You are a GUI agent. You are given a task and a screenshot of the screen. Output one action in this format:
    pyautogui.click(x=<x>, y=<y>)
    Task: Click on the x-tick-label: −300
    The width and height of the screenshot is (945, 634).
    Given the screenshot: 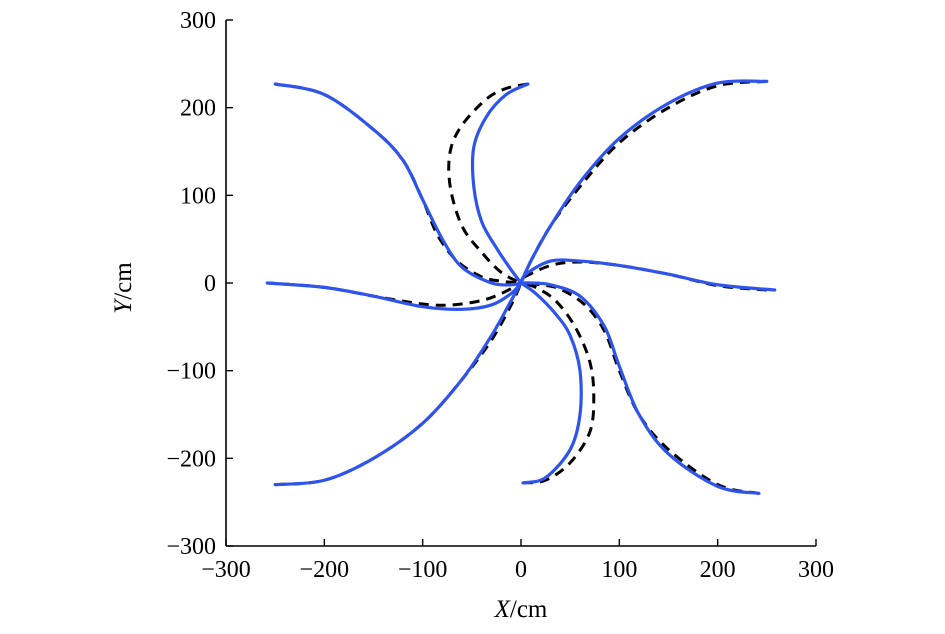 What is the action you would take?
    pyautogui.click(x=226, y=570)
    